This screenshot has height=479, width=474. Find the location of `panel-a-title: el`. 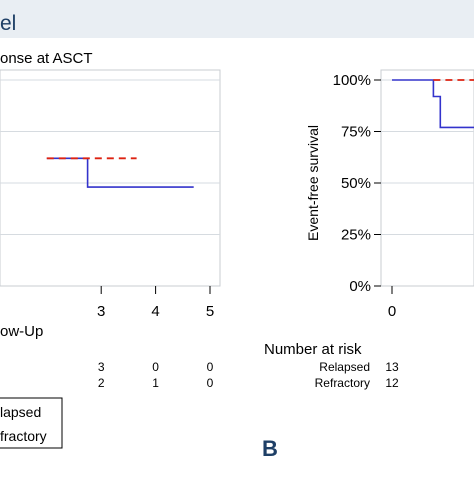

panel-a-title: el is located at coordinates (8, 23).